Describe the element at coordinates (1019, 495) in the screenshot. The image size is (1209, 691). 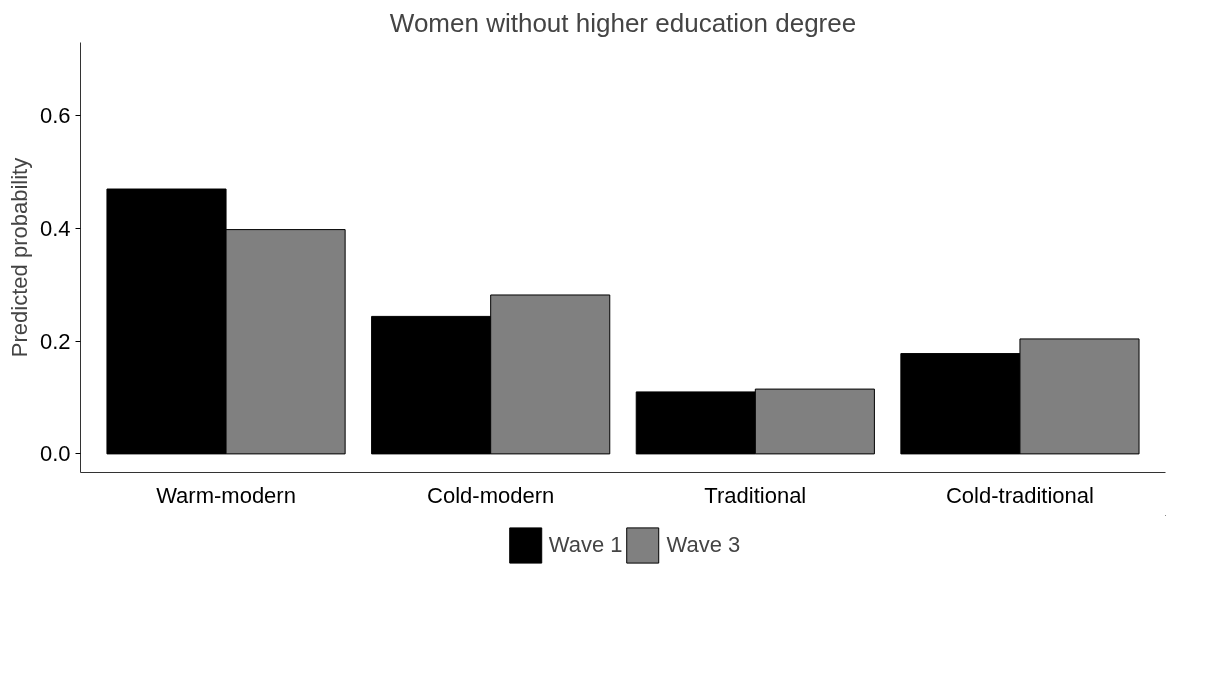
I see `x-tick-label: Cold-traditional` at that location.